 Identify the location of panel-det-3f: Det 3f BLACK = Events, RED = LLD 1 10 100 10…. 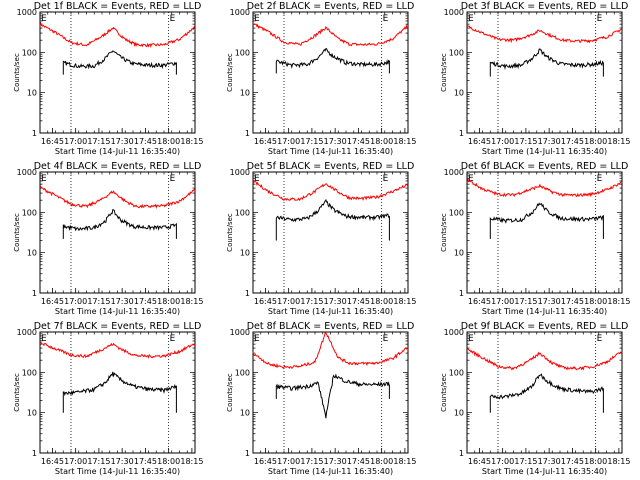
(535, 78).